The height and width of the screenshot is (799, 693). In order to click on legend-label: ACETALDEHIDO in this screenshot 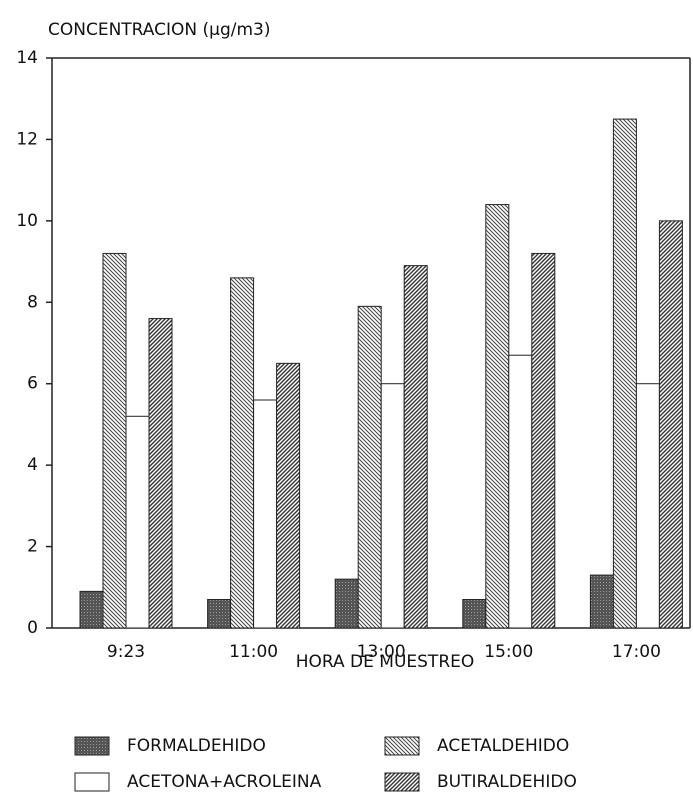, I will do `click(503, 746)`.